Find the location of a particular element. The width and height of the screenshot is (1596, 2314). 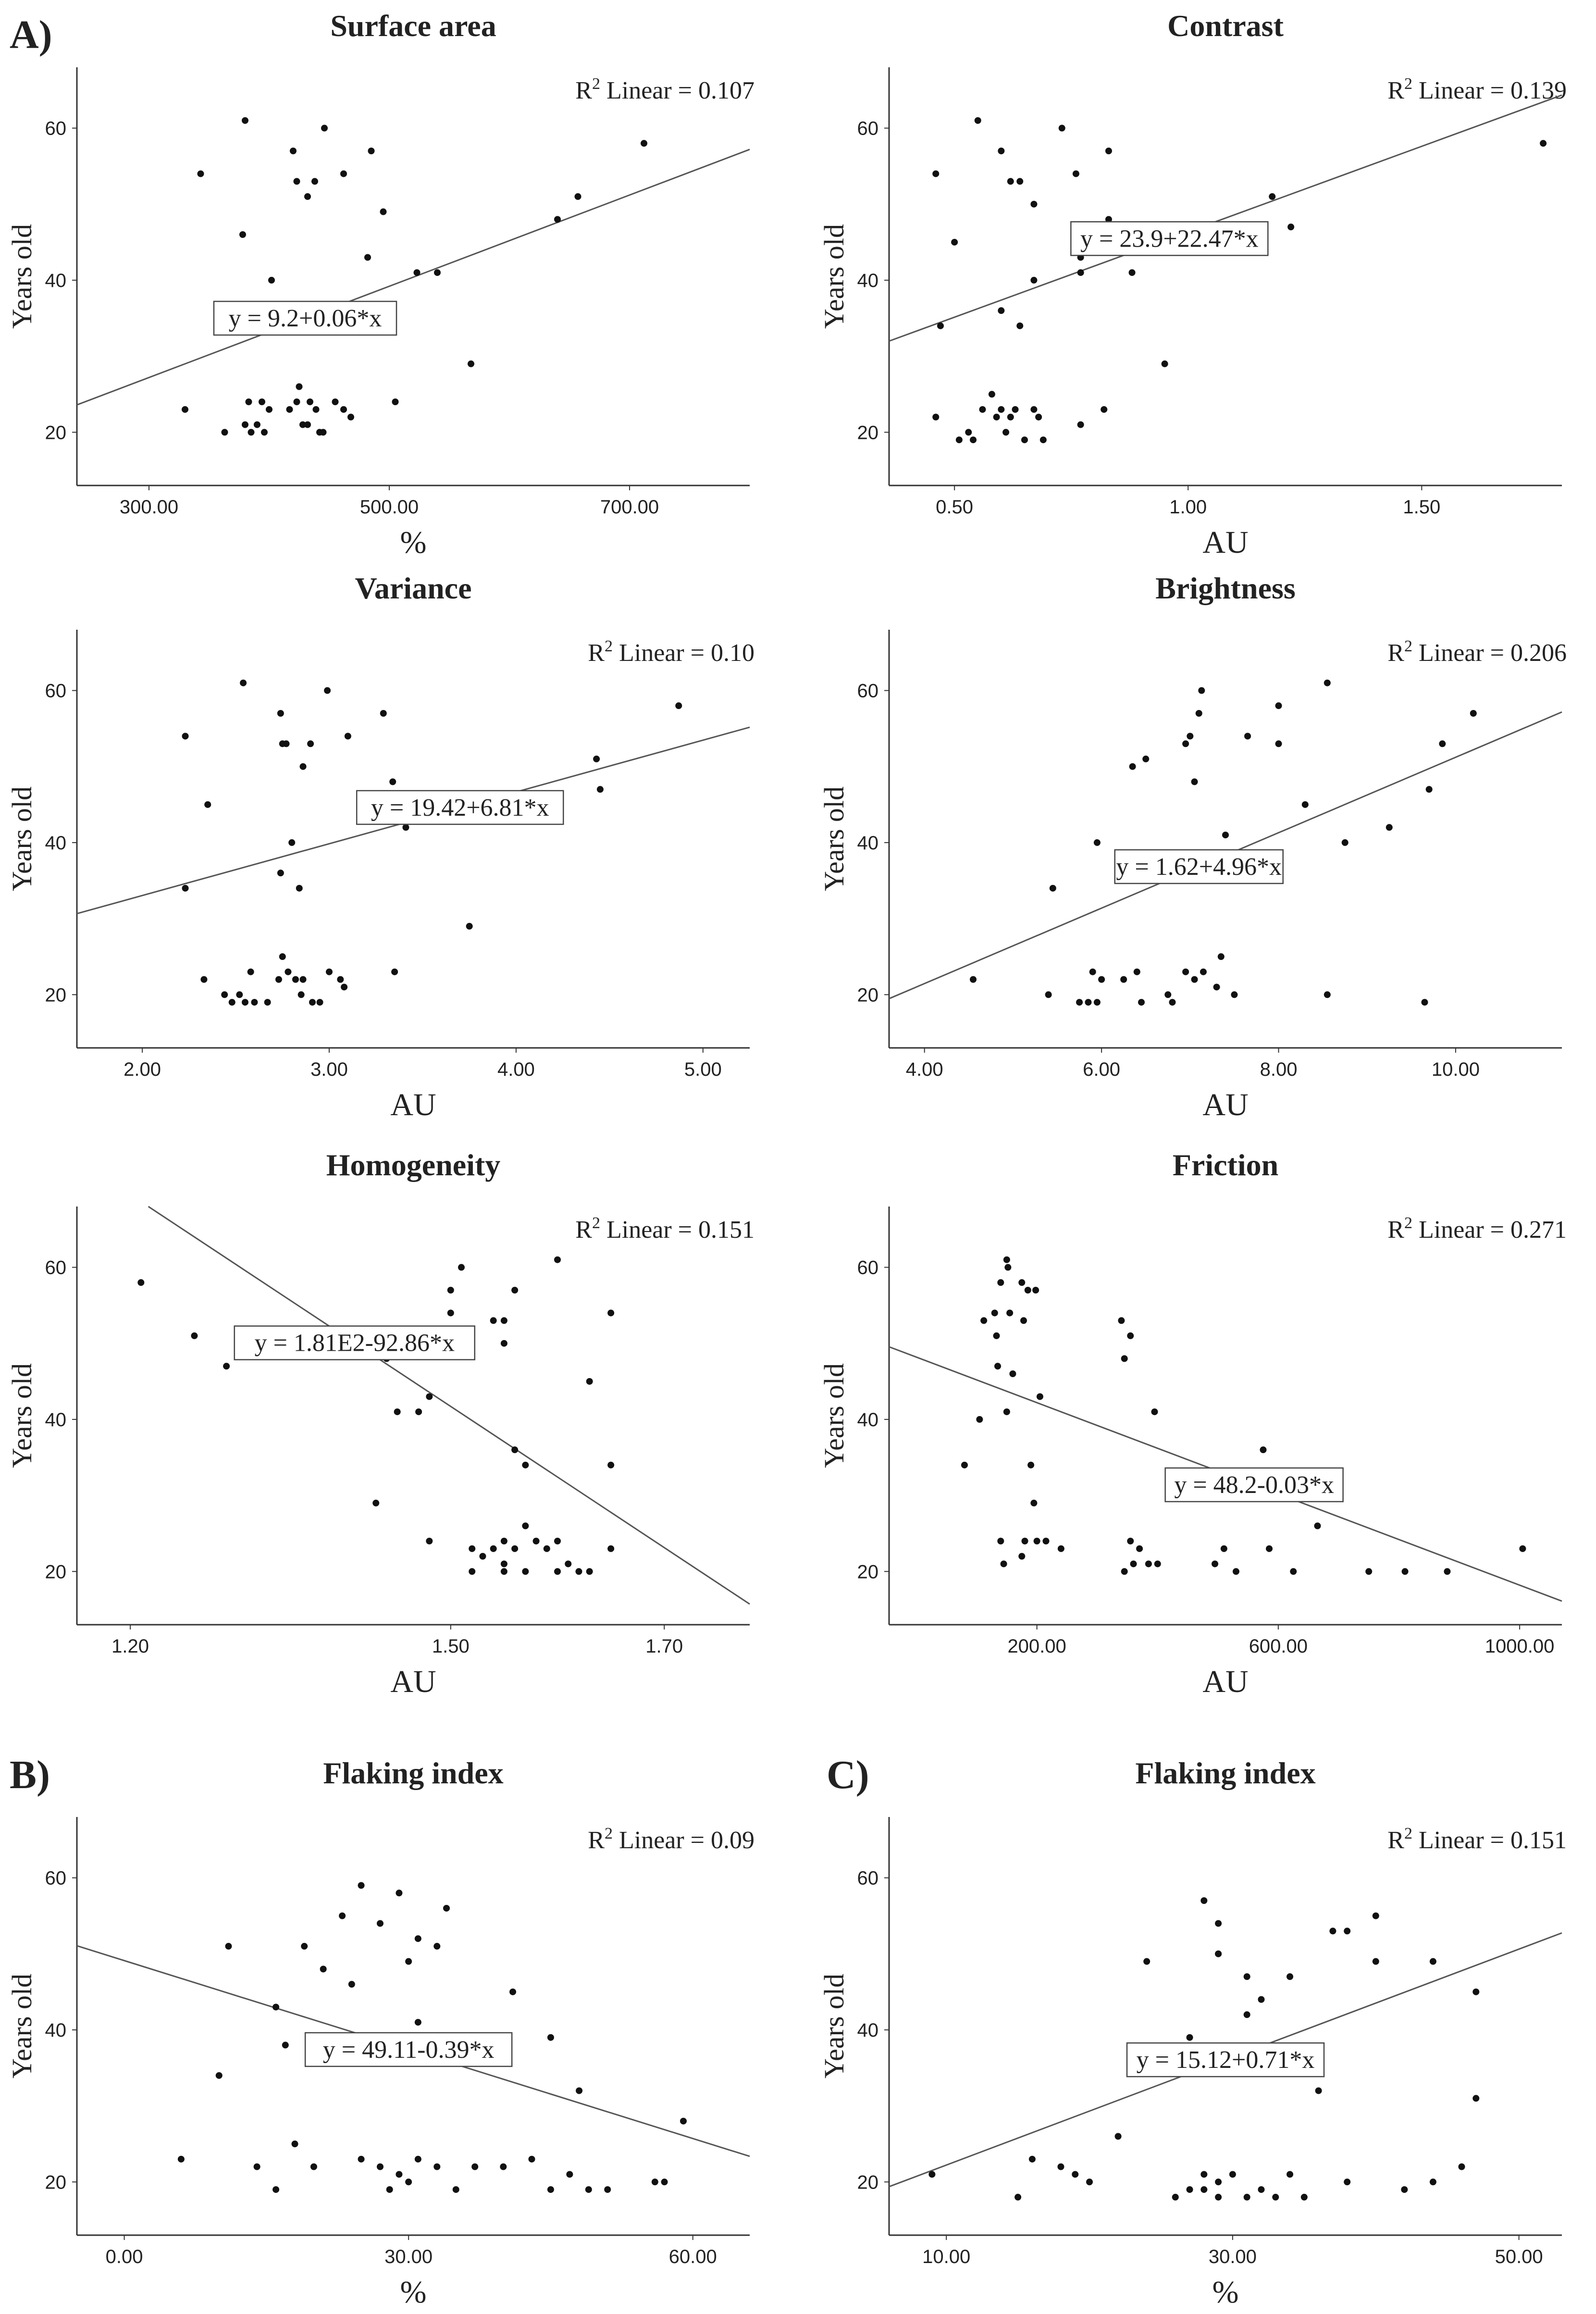

equation-text-1: y = 9.2+0.06*x is located at coordinates (305, 318).